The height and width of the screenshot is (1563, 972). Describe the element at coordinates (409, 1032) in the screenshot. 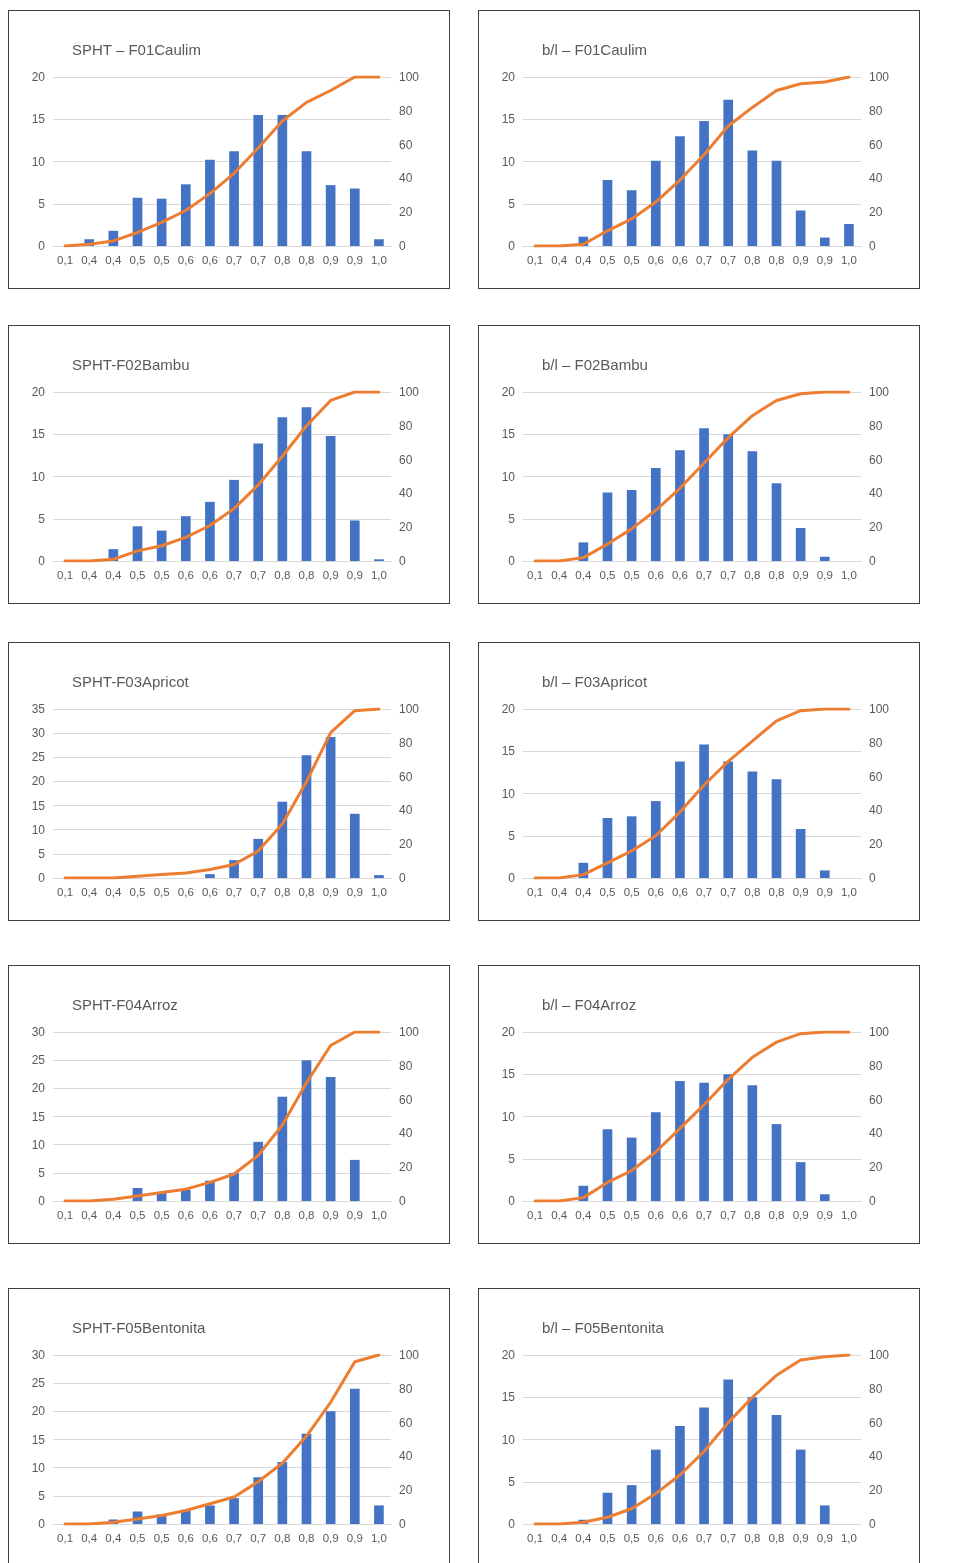

I see `y2-tick-label: 100` at that location.